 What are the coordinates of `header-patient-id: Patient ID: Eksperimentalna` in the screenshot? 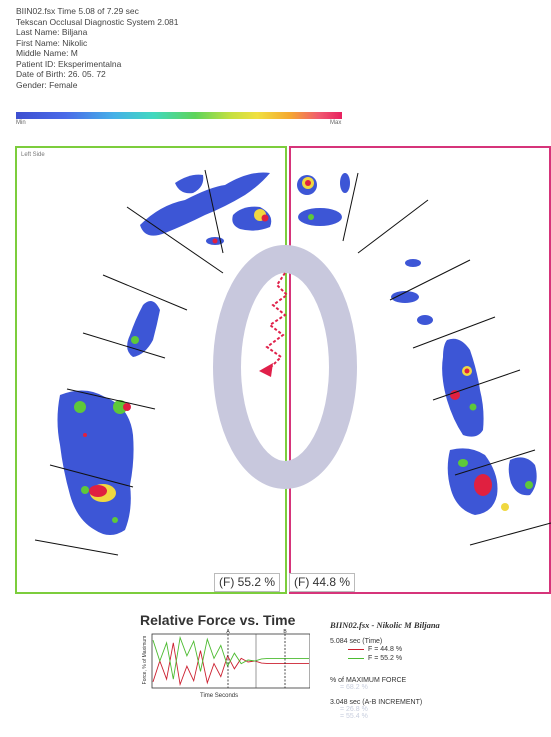 It's located at (69, 63).